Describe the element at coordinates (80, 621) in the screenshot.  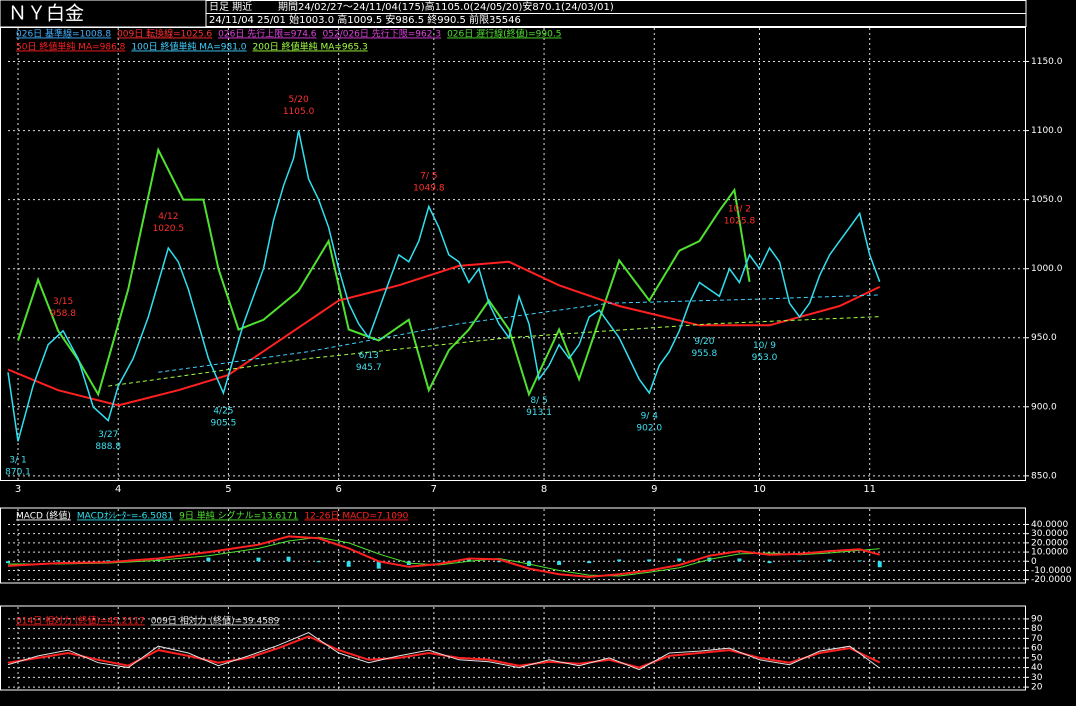
I see `legend-entry: 014日 相対力 (終値)=45.2117` at that location.